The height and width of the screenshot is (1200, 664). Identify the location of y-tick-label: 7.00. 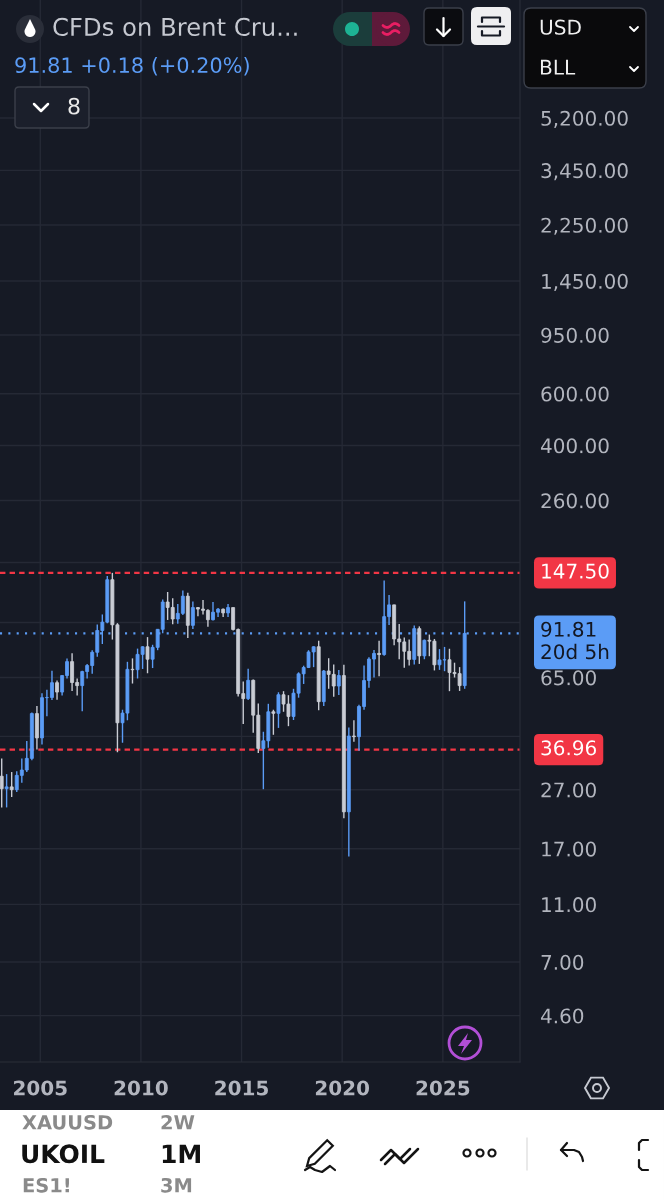
(562, 962).